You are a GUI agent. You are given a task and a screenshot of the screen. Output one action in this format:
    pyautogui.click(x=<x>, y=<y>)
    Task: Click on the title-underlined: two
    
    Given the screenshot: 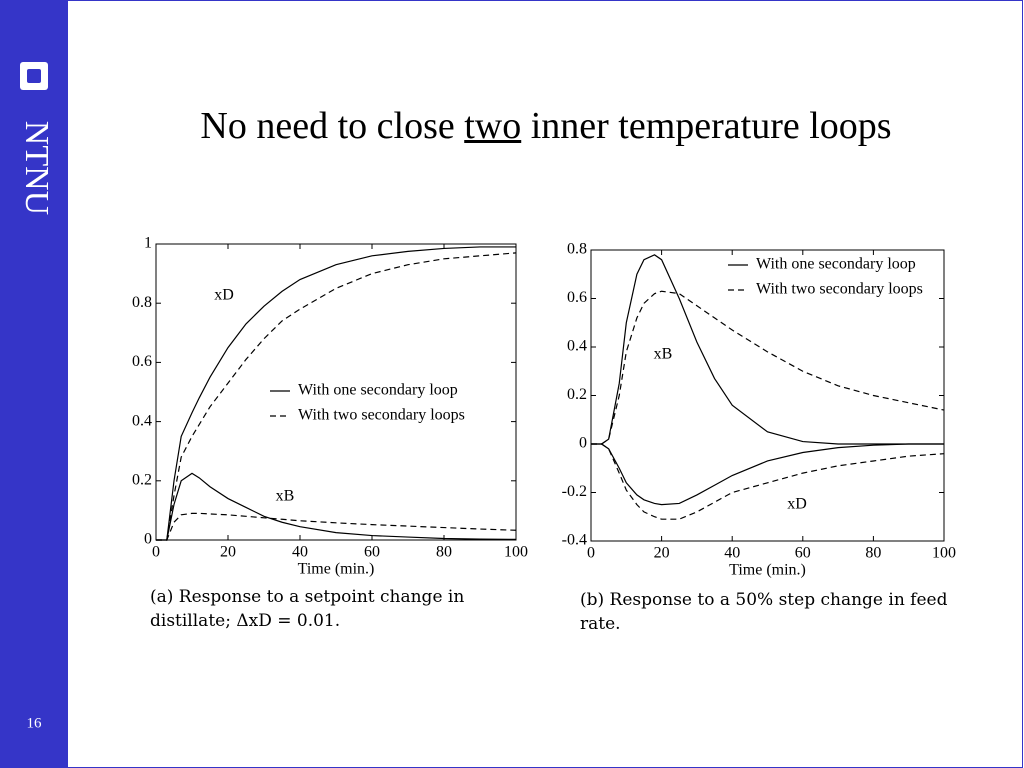 What is the action you would take?
    pyautogui.click(x=493, y=126)
    